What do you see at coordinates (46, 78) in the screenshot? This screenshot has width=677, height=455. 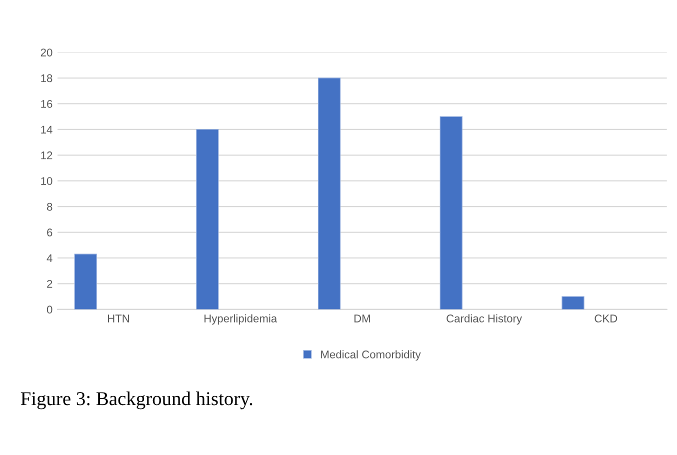 I see `y-tick-label: 18` at bounding box center [46, 78].